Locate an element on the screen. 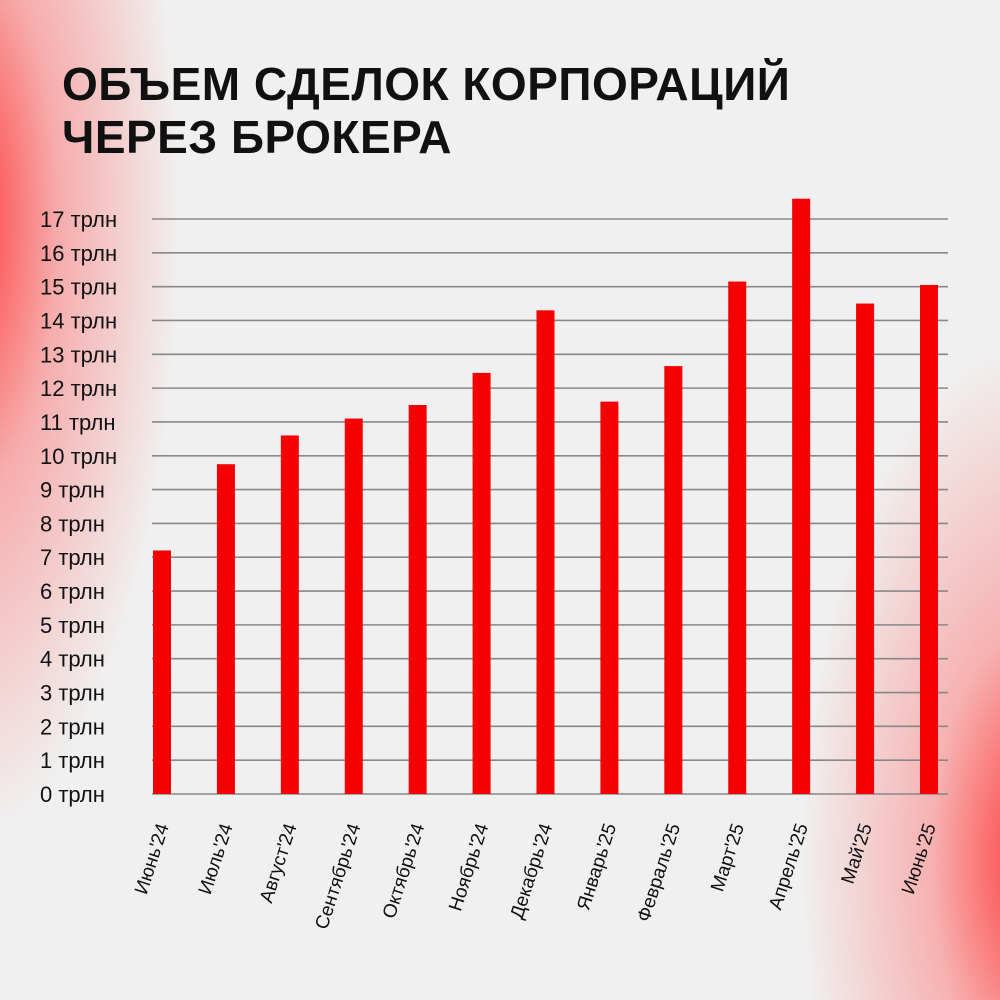  y-tick-label: 16 трлн is located at coordinates (78, 253).